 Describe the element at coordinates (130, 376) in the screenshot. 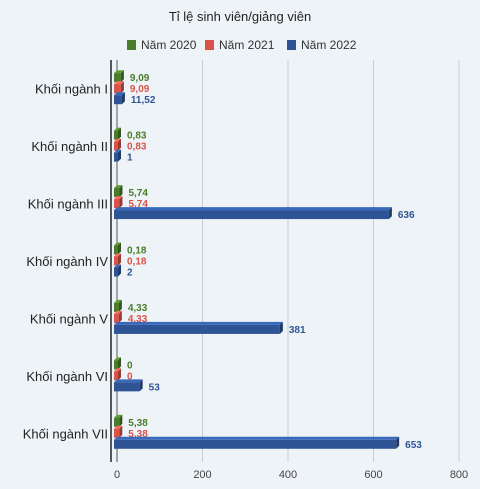

I see `data-label-2-6: 0` at that location.